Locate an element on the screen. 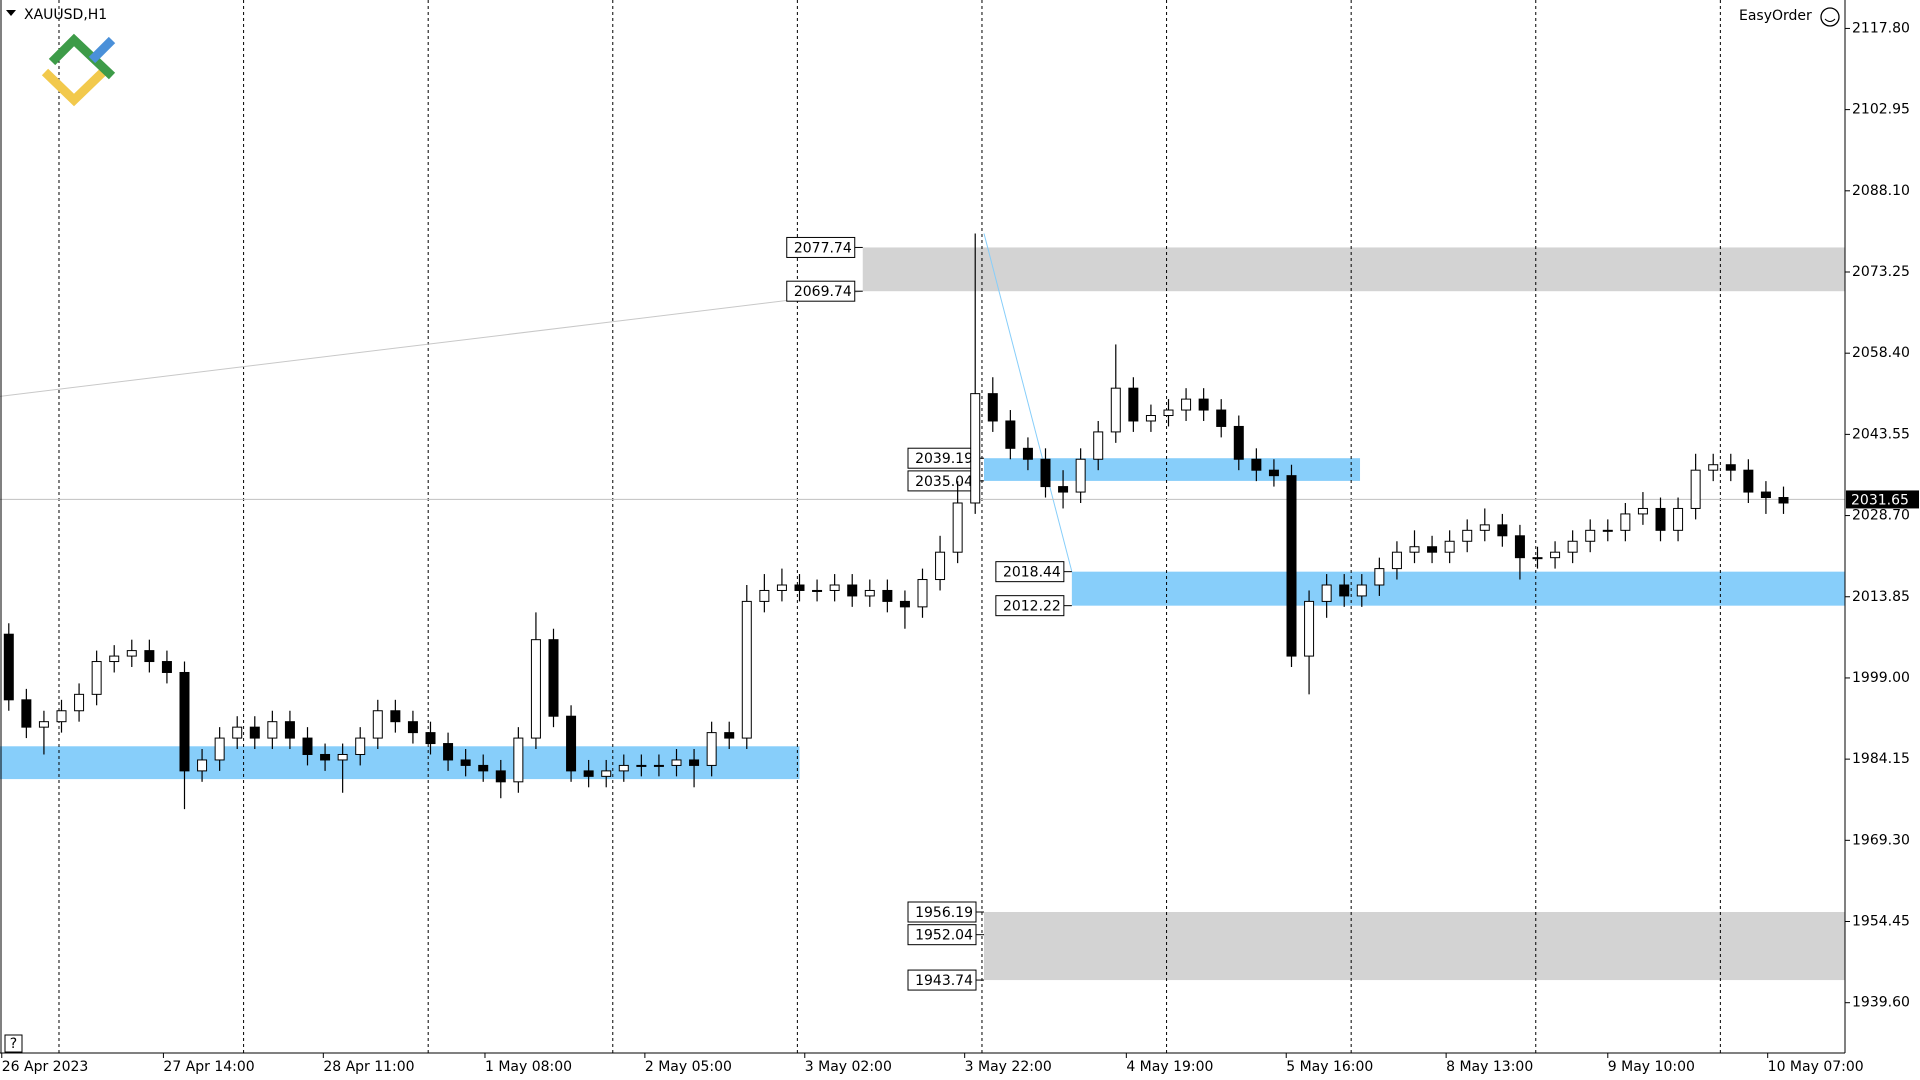 This screenshot has width=1920, height=1080. y-tick-label: 2088.10 is located at coordinates (1881, 191).